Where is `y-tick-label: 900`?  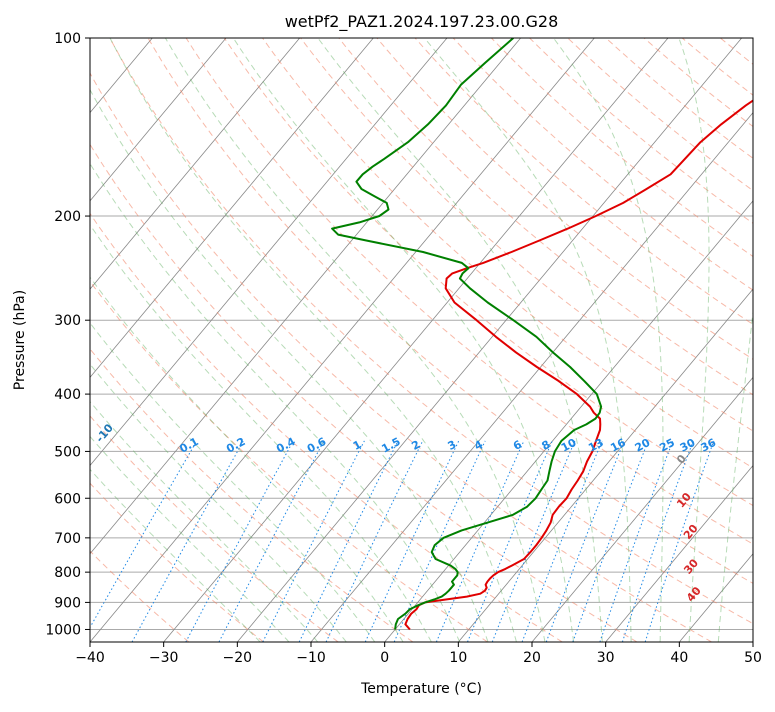 y-tick-label: 900 is located at coordinates (67, 603).